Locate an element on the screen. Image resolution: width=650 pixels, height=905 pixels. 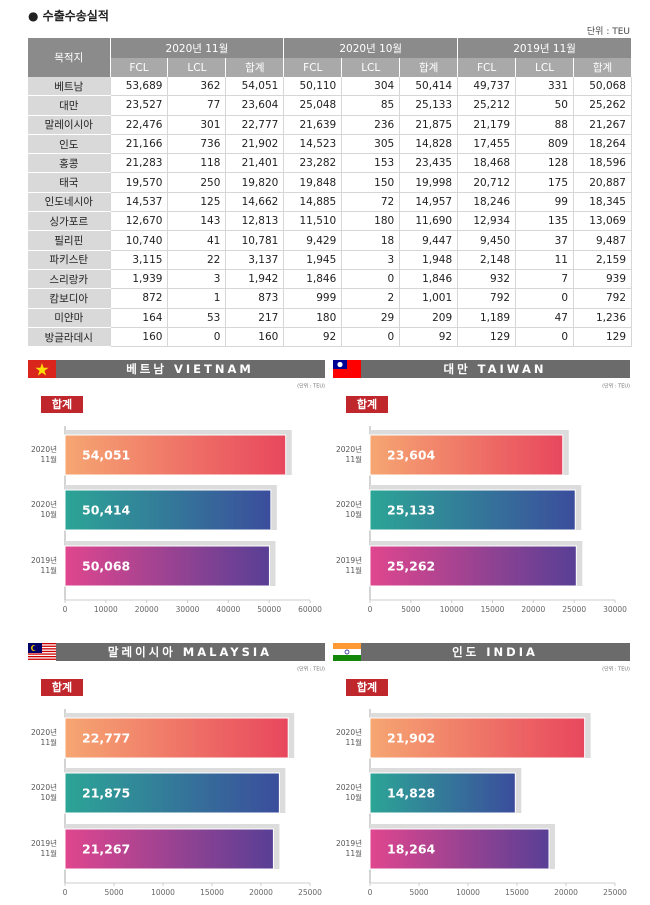
bar is located at coordinates (175, 455).